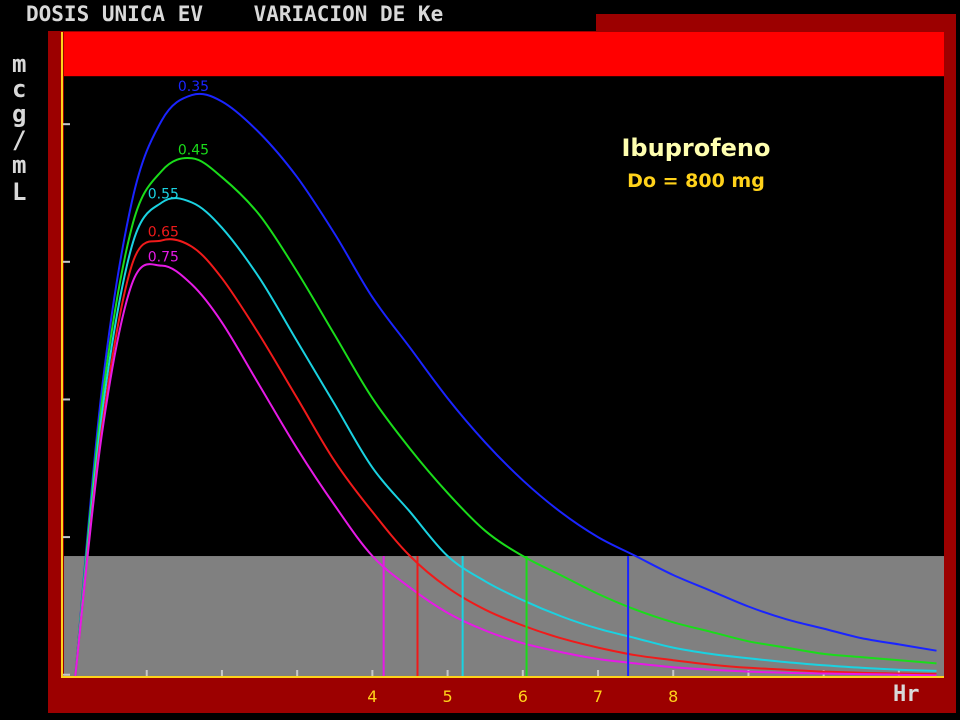 Image resolution: width=960 pixels, height=720 pixels. Describe the element at coordinates (178, 172) in the screenshot. I see `curve-labels: 0.35 0.45 0.55 0.65 0.75` at that location.